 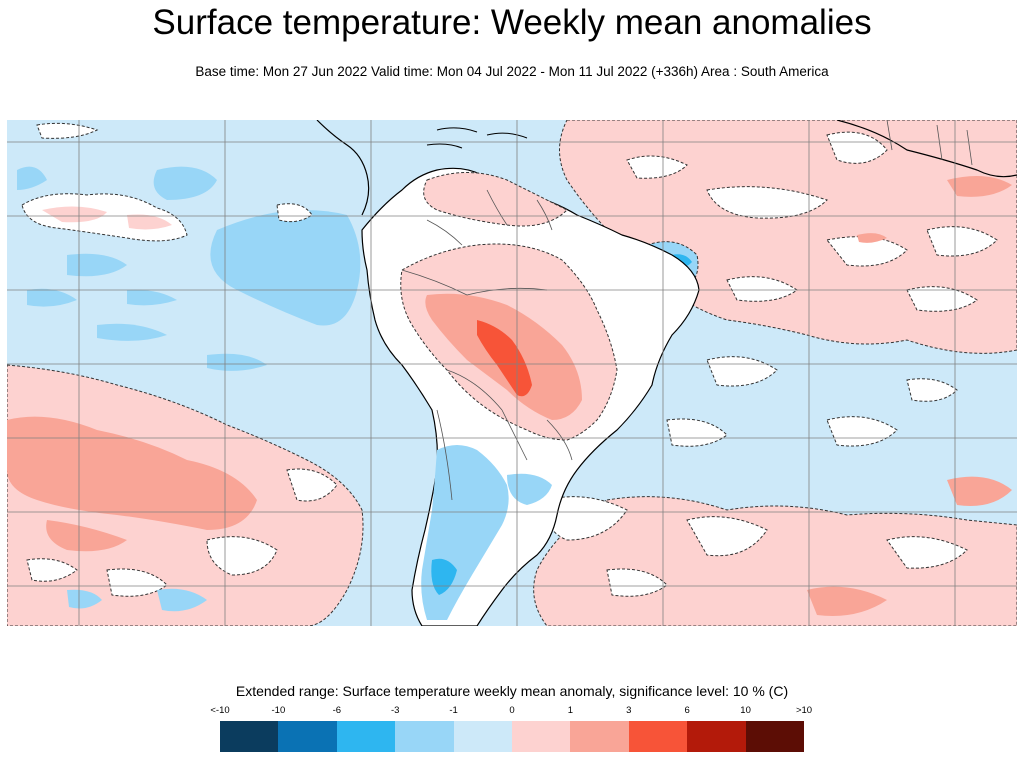 What do you see at coordinates (395, 710) in the screenshot?
I see `legend-tick-label: -3` at bounding box center [395, 710].